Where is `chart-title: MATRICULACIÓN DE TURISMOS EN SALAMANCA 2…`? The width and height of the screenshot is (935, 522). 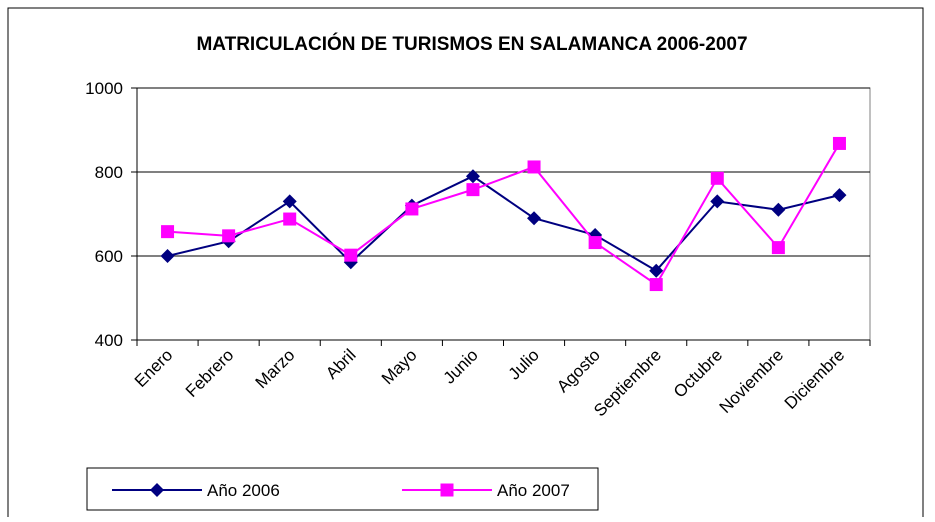
chart-title: MATRICULACIÓN DE TURISMOS EN SALAMANCA 2… is located at coordinates (471, 44).